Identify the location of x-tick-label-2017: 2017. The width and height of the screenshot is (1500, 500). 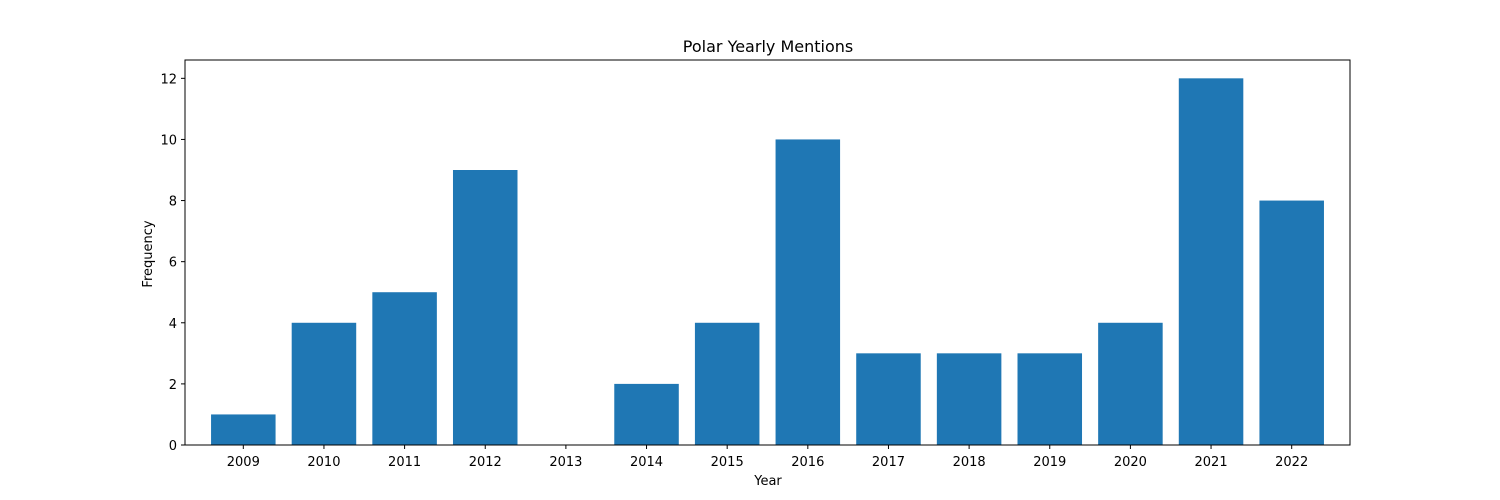
(888, 462).